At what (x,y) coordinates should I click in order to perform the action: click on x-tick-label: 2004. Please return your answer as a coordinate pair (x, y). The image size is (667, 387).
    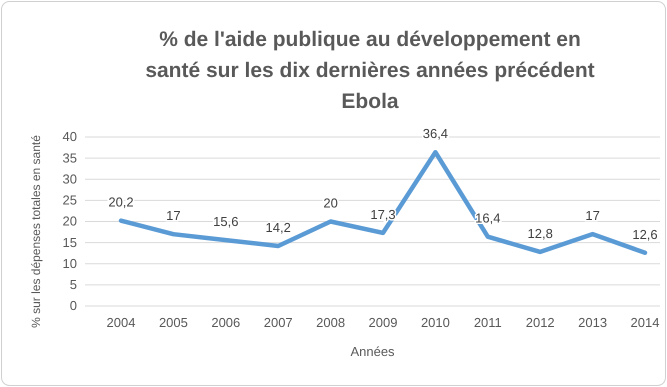
    Looking at the image, I should click on (121, 322).